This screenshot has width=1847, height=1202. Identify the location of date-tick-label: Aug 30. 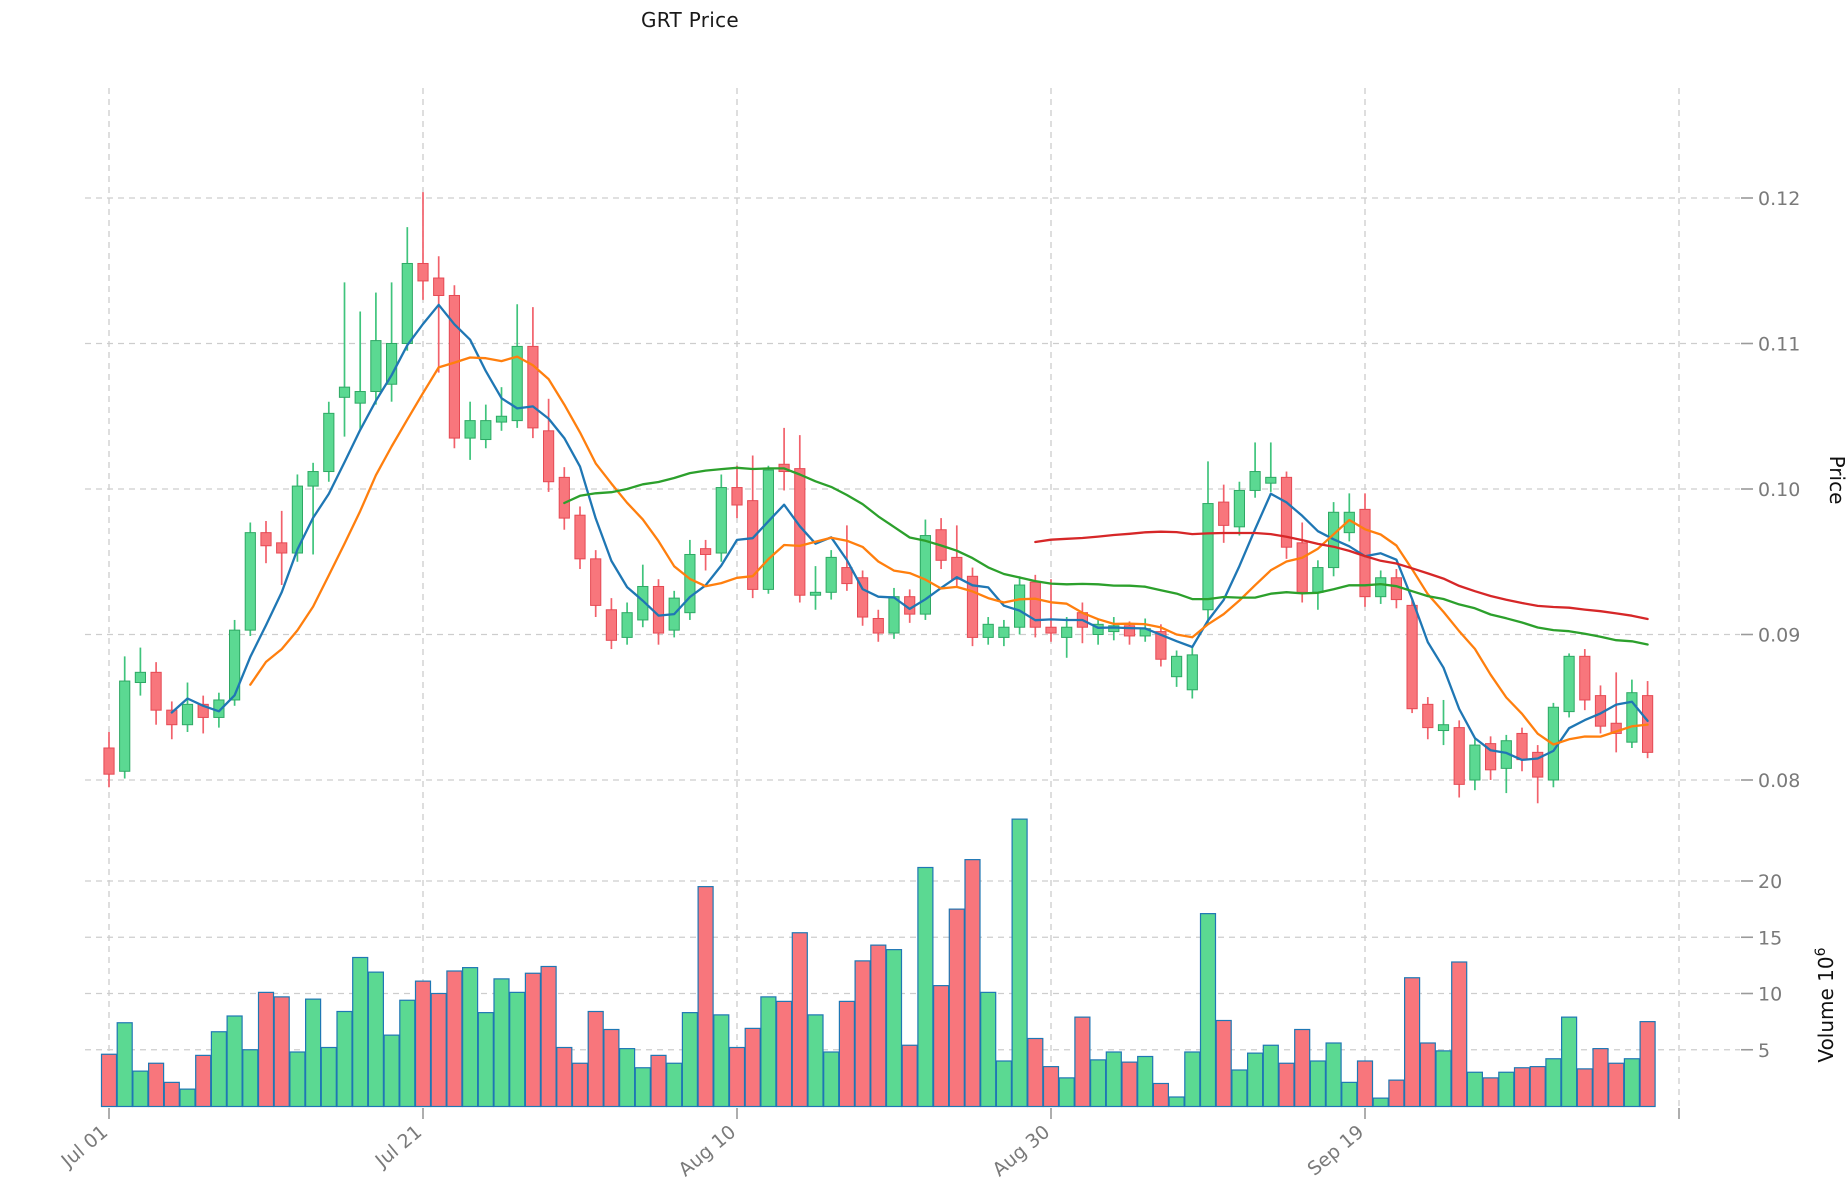
(1021, 1151).